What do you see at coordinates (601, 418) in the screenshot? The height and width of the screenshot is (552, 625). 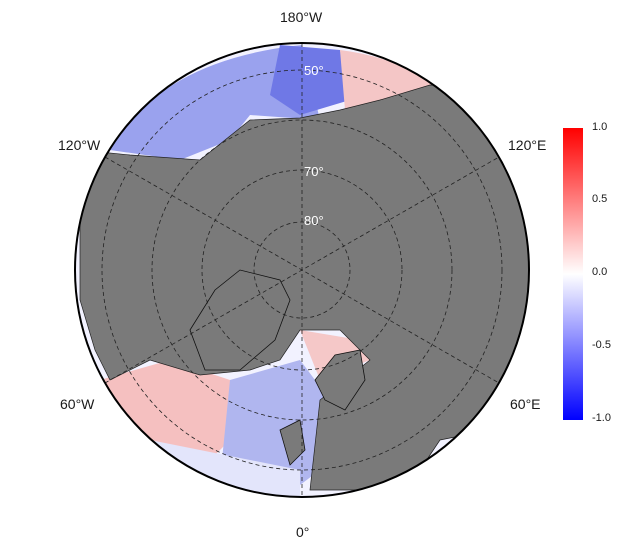 I see `colorbar-tick-neg-1: -1.0` at bounding box center [601, 418].